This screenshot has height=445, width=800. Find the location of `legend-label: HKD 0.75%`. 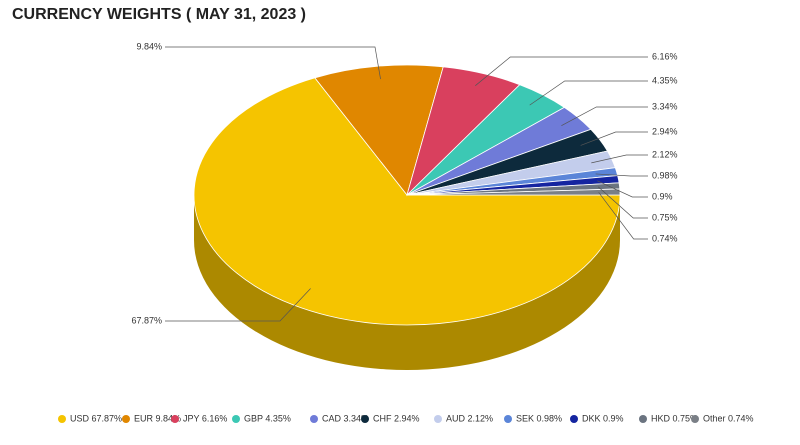

legend-label: HKD 0.75% is located at coordinates (674, 418).